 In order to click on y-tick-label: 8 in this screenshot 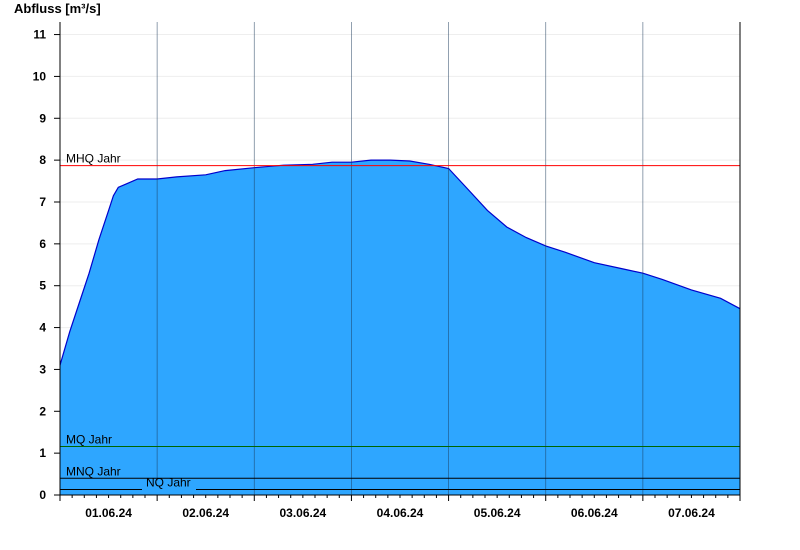, I will do `click(42, 160)`.